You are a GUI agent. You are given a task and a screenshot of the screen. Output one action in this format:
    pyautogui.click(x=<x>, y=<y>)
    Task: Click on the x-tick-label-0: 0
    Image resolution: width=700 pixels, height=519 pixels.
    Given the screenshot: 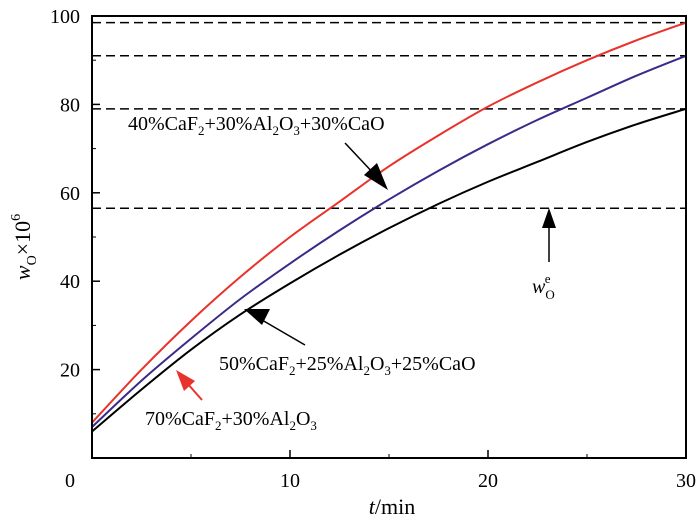 What is the action you would take?
    pyautogui.click(x=70, y=481)
    